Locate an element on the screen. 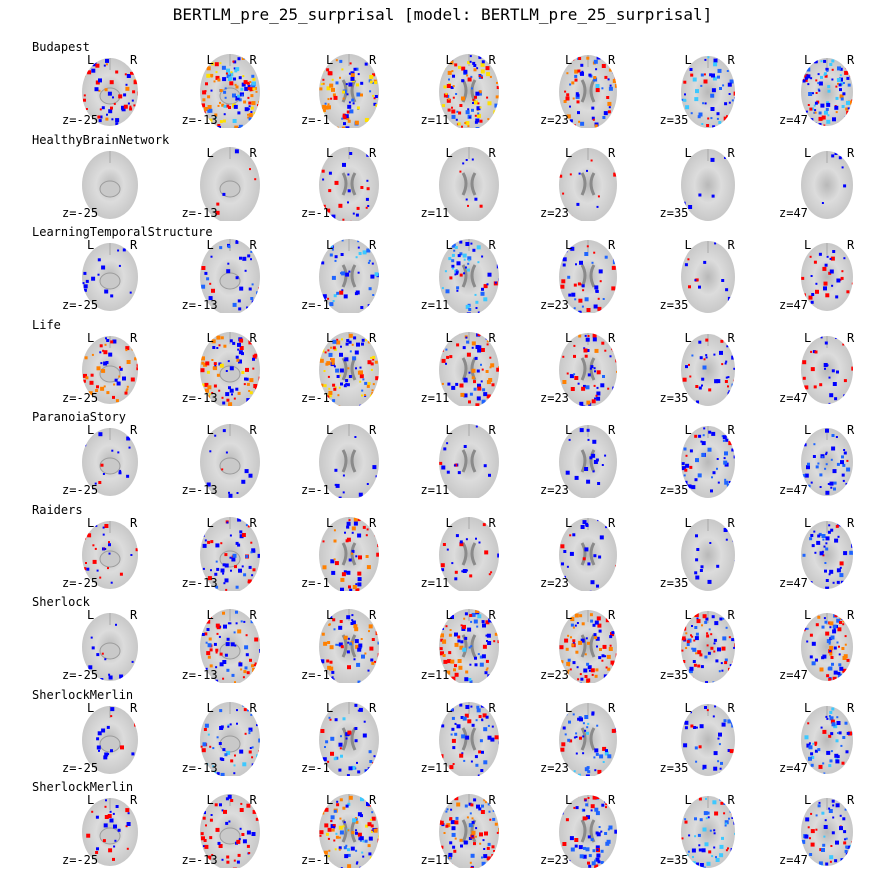 The image size is (885, 889). z-coordinate-label: z=35 is located at coordinates (674, 675).